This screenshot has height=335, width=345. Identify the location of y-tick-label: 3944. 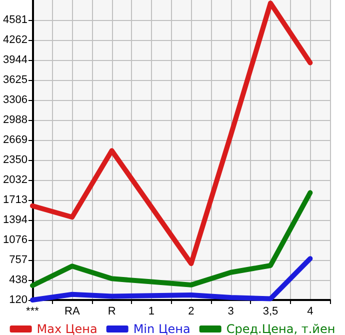
(15, 60).